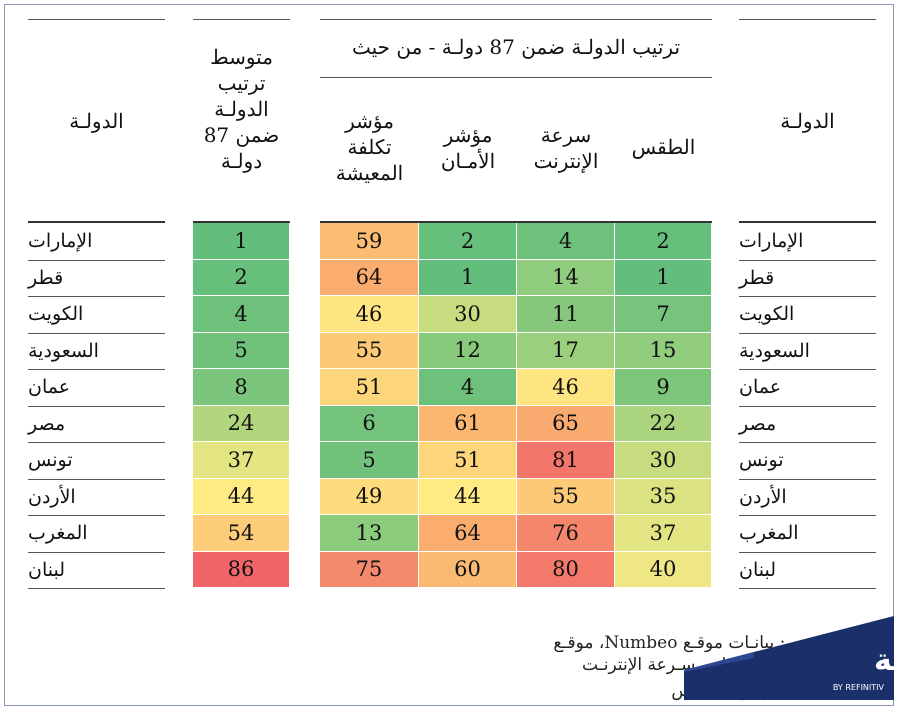  What do you see at coordinates (468, 148) in the screenshot?
I see `header-safety: مؤشر الأمـان` at bounding box center [468, 148].